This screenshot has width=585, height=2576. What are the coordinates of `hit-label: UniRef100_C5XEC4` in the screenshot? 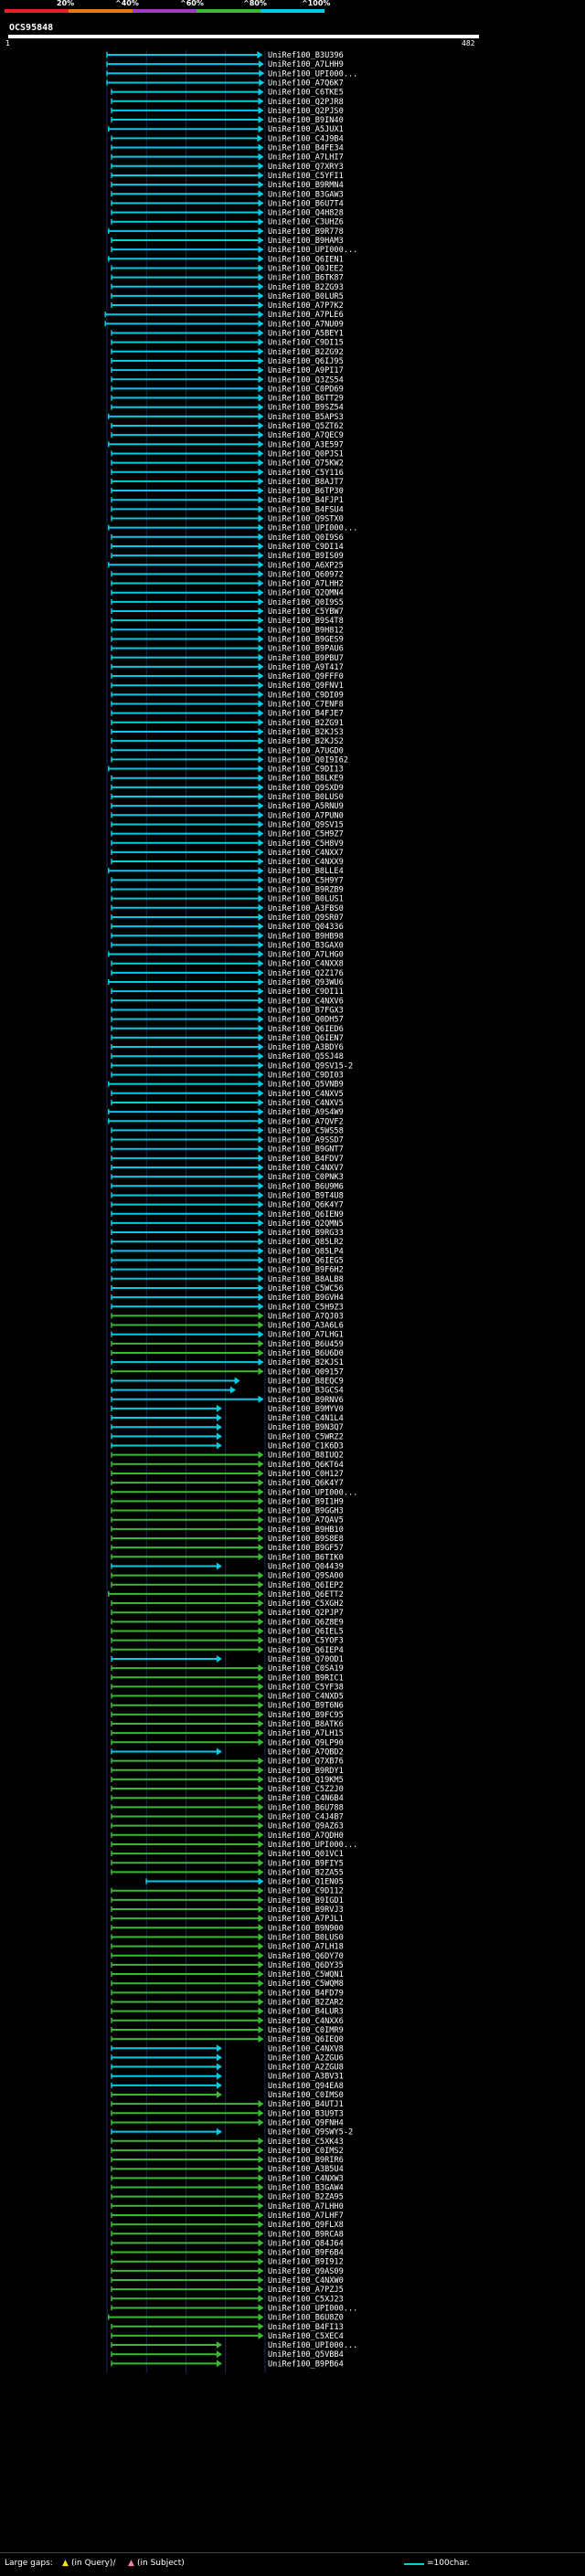 It's located at (306, 2336).